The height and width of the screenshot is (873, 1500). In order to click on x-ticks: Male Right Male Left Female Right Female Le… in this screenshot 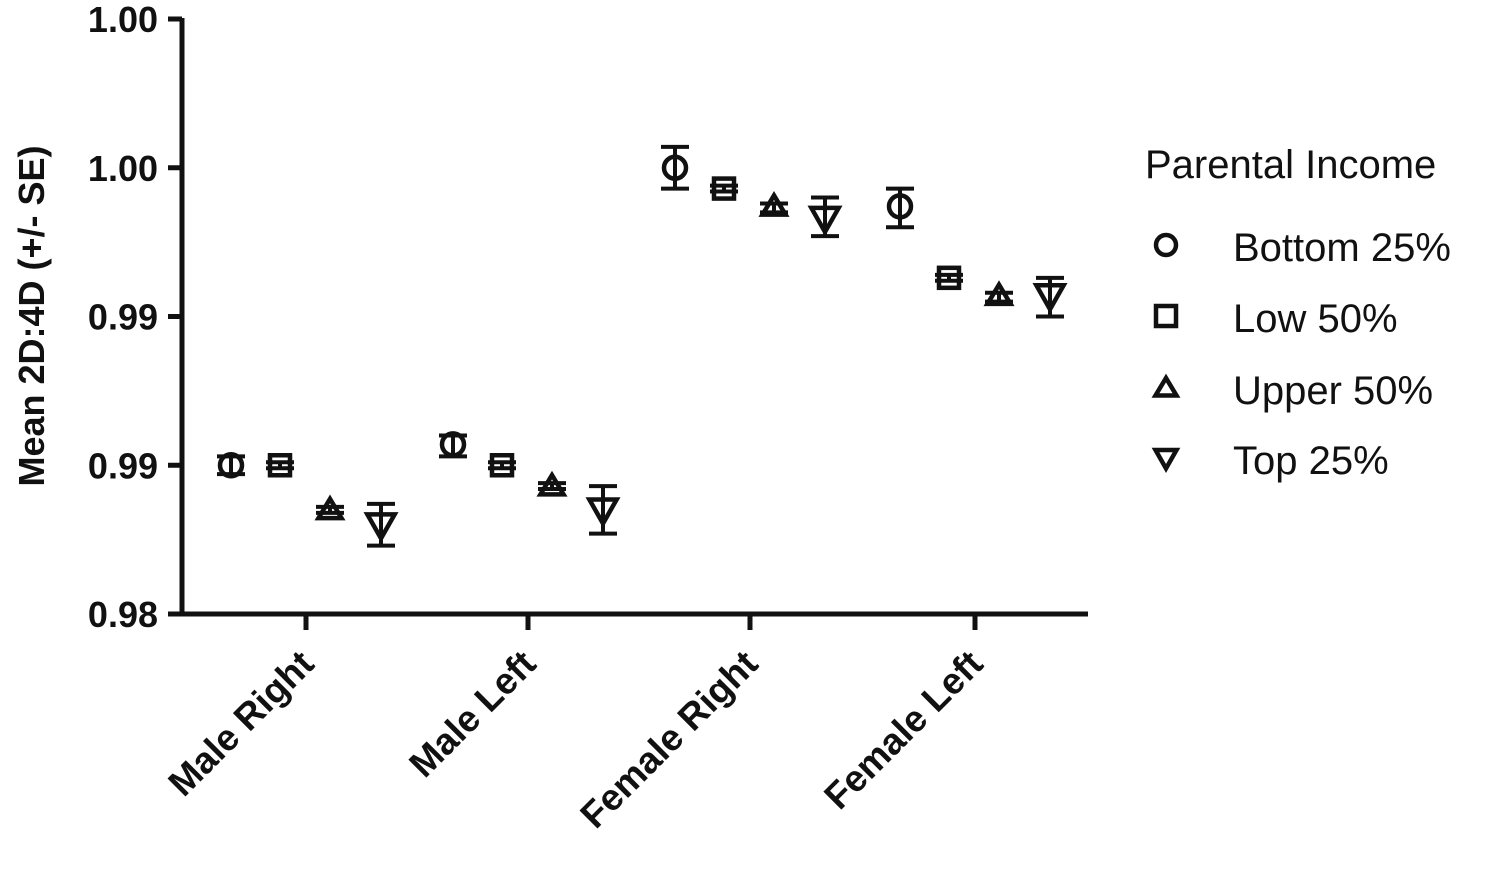, I will do `click(575, 725)`.